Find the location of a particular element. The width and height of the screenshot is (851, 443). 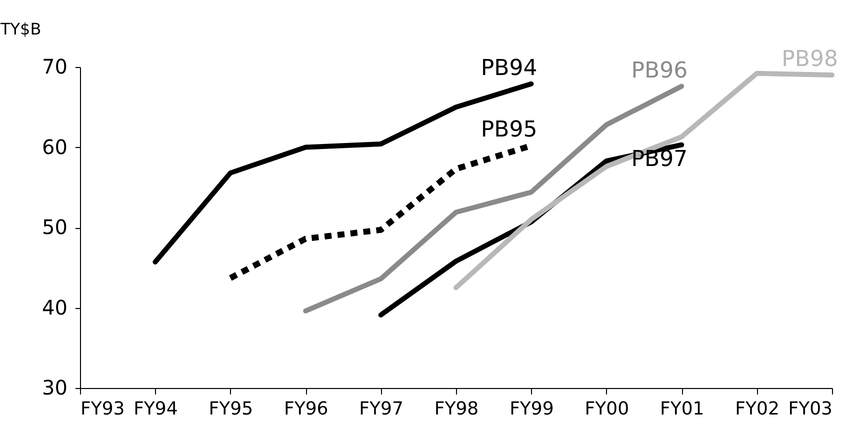

series-label: PB97 is located at coordinates (659, 159).